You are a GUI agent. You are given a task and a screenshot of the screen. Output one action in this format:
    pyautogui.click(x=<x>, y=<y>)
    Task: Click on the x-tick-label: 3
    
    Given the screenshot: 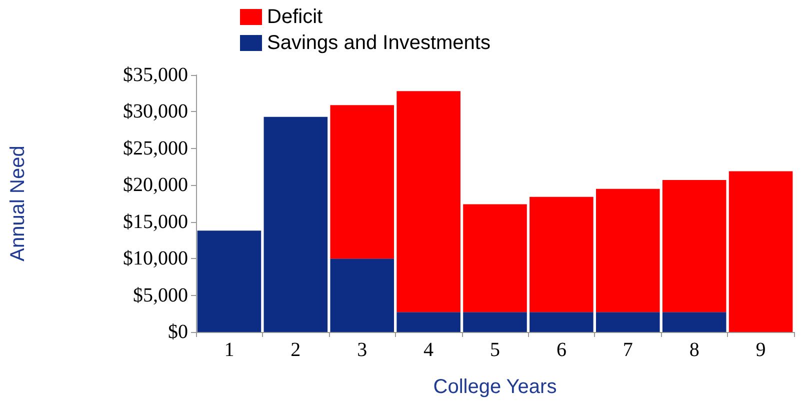 What is the action you would take?
    pyautogui.click(x=362, y=350)
    